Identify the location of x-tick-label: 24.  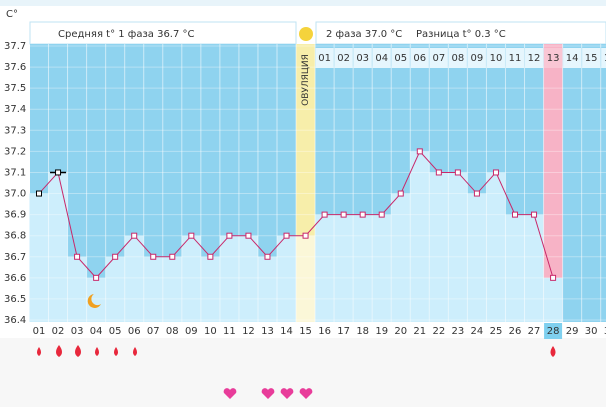
(477, 331).